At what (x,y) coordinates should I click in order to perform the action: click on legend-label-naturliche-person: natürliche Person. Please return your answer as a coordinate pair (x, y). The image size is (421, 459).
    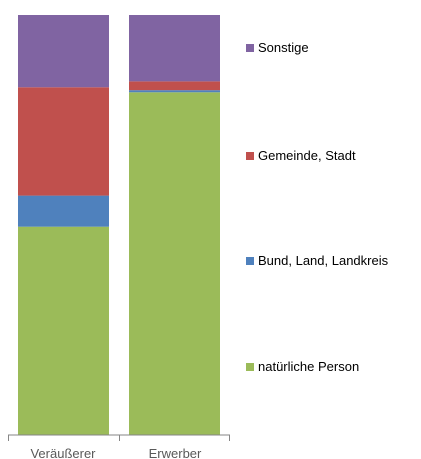
    Looking at the image, I should click on (309, 366).